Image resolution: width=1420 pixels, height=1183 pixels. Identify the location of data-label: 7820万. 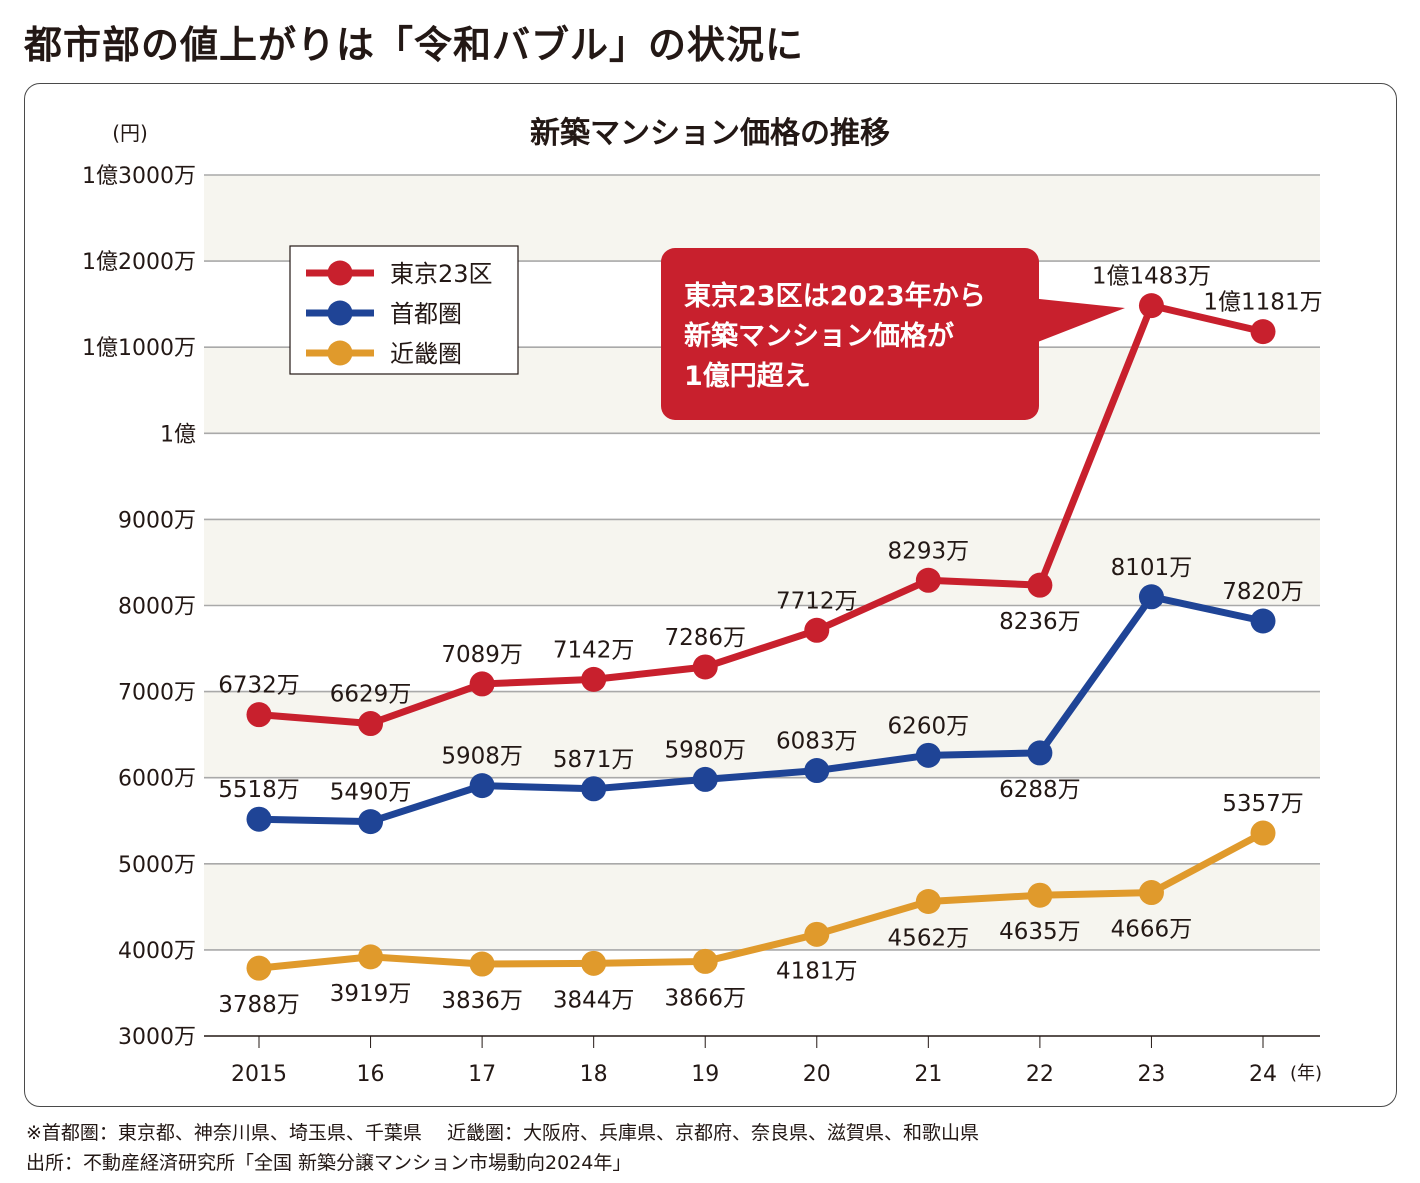
(1263, 592).